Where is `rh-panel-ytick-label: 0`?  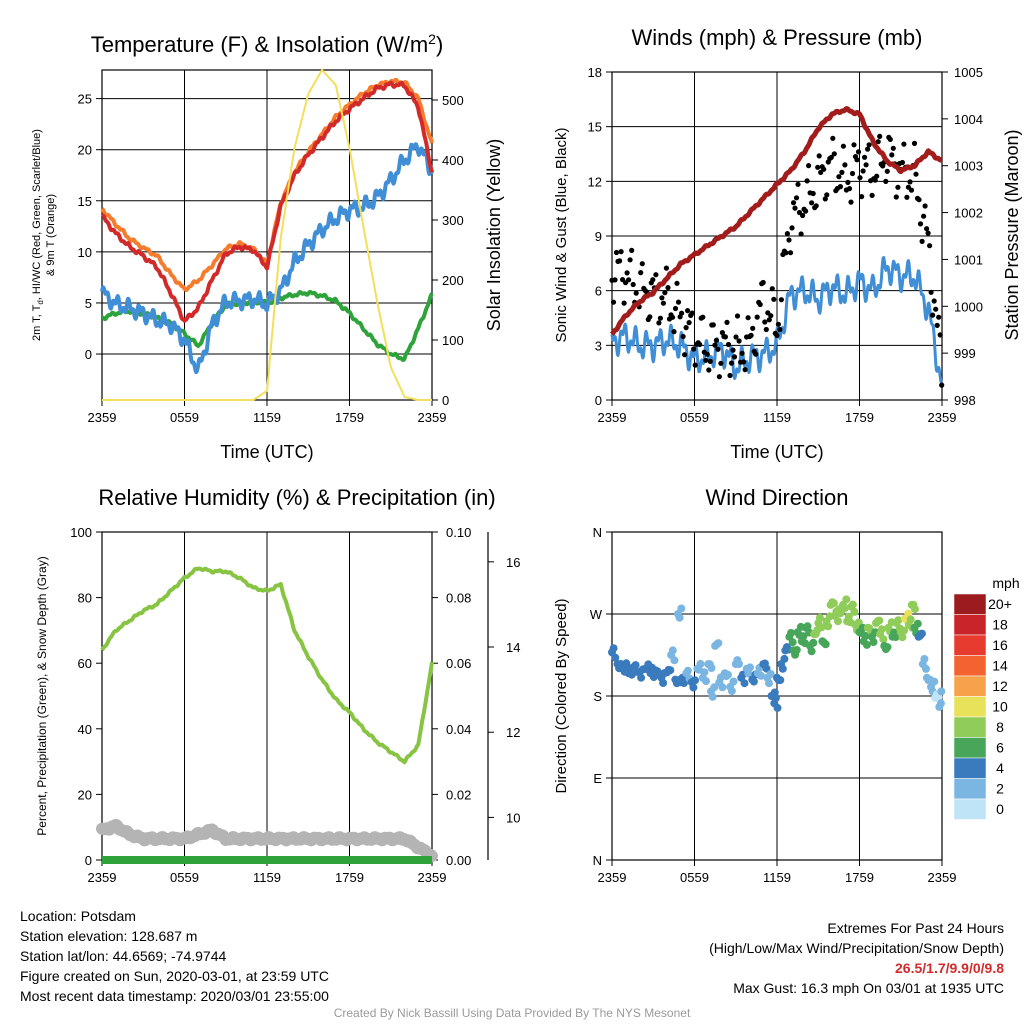
rh-panel-ytick-label: 0 is located at coordinates (88, 860).